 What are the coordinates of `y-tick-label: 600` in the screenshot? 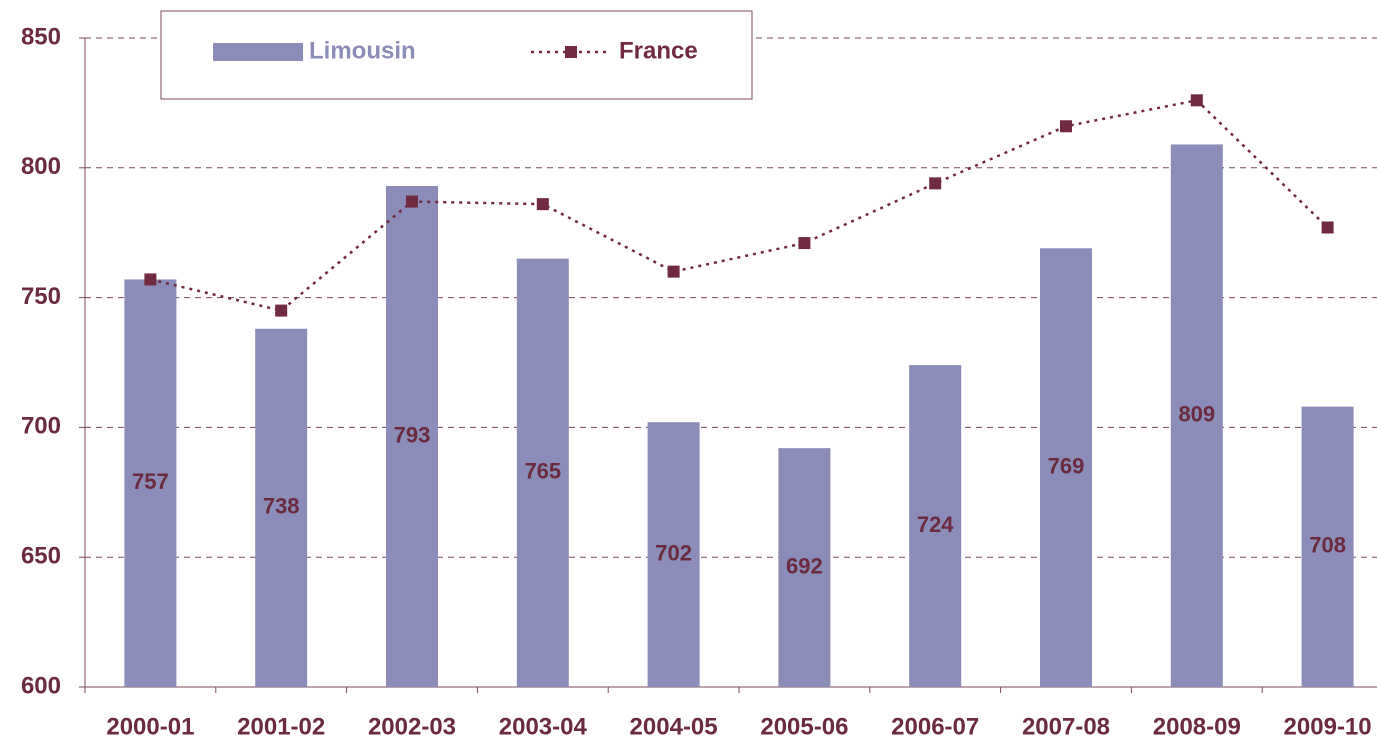 It's located at (41, 685).